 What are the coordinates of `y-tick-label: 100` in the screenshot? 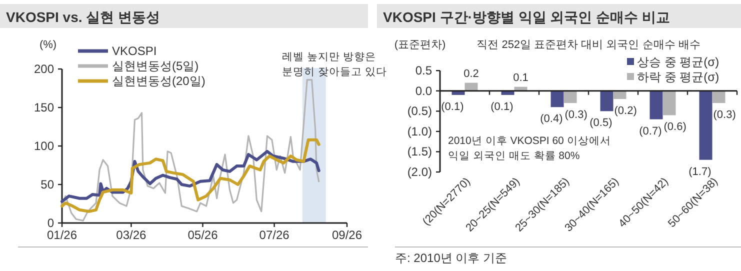 It's located at (44, 146).